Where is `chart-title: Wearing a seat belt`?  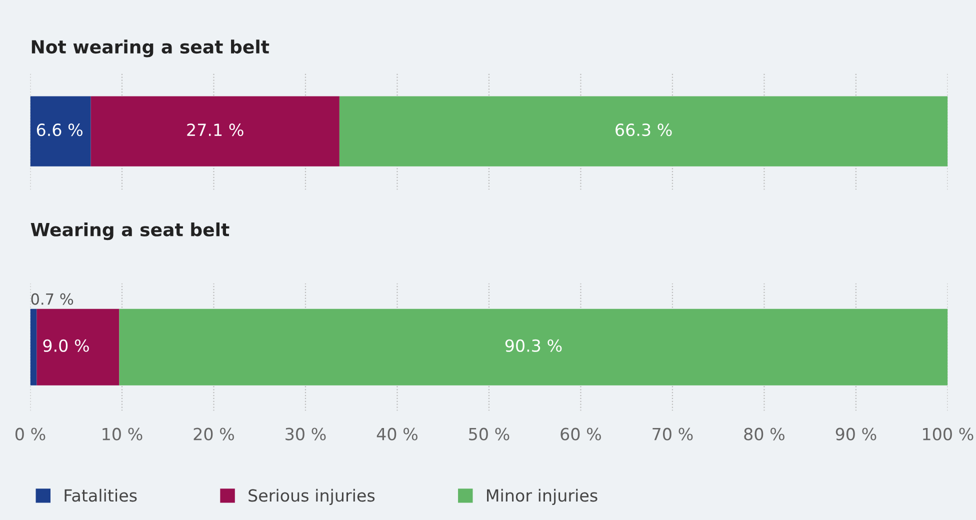 chart-title: Wearing a seat belt is located at coordinates (130, 231).